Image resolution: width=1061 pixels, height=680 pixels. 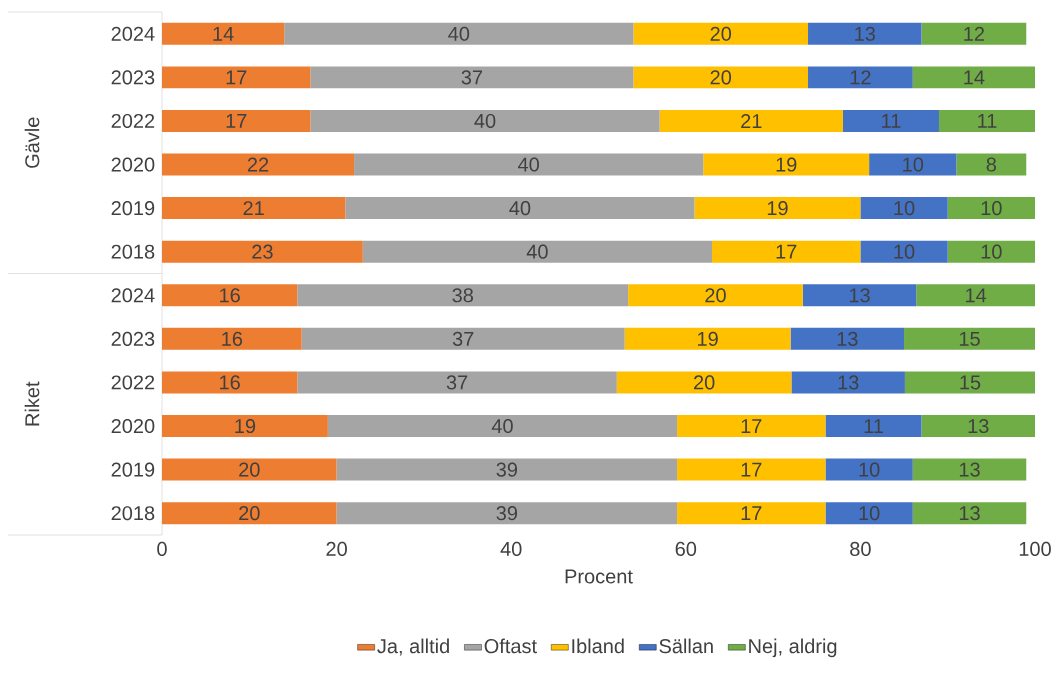 What do you see at coordinates (510, 646) in the screenshot?
I see `legend-label: Oftast` at bounding box center [510, 646].